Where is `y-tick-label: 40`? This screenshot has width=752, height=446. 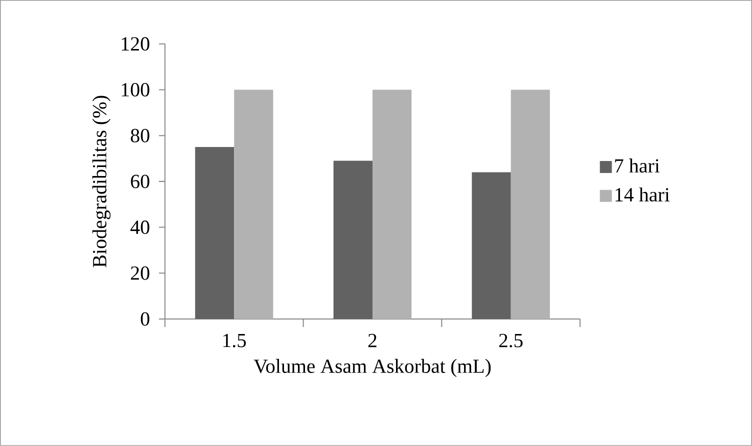 y-tick-label: 40 is located at coordinates (140, 227).